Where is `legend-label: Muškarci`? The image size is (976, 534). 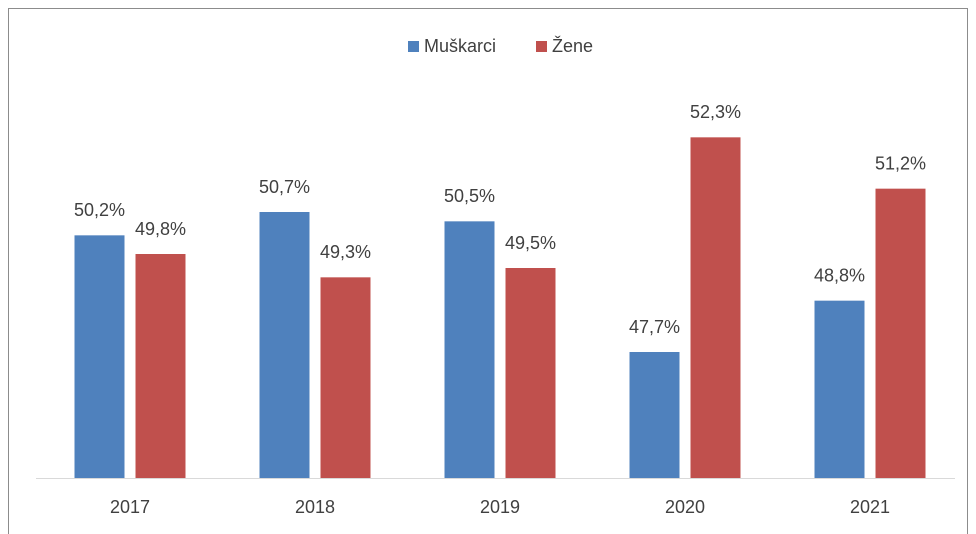
legend-label: Muškarci is located at coordinates (460, 46).